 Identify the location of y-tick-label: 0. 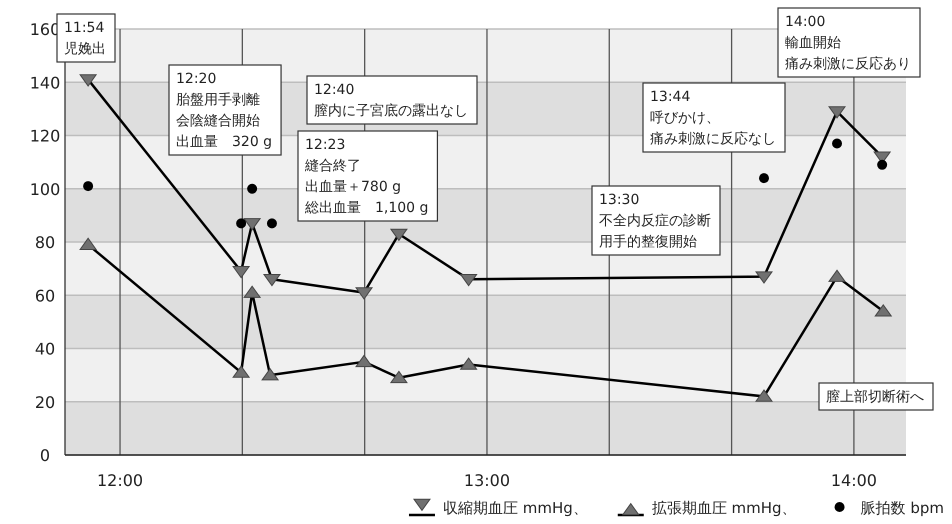
(45, 455).